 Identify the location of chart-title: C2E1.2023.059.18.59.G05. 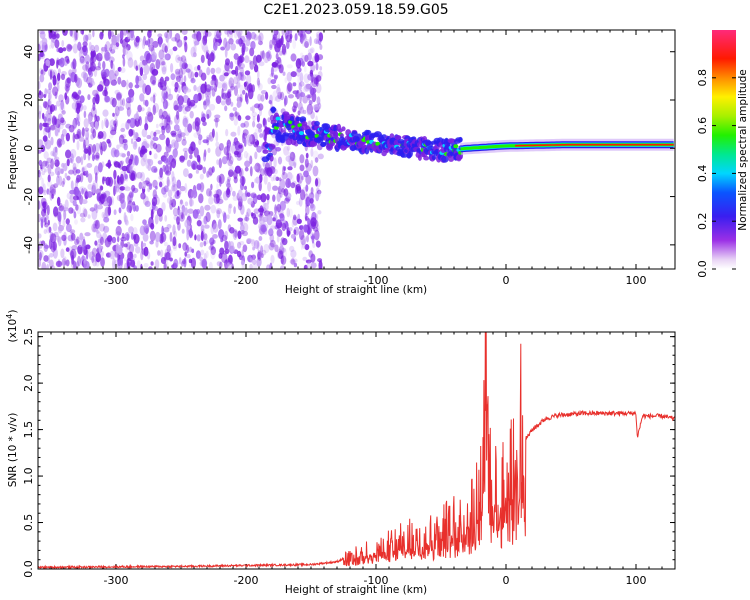
(355, 10).